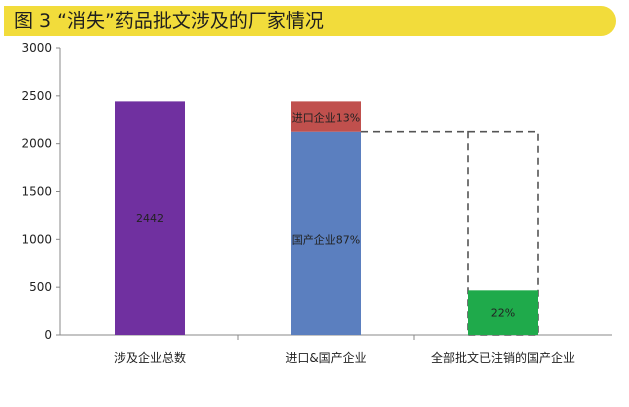  What do you see at coordinates (48, 335) in the screenshot?
I see `y-tick-label: 0` at bounding box center [48, 335].